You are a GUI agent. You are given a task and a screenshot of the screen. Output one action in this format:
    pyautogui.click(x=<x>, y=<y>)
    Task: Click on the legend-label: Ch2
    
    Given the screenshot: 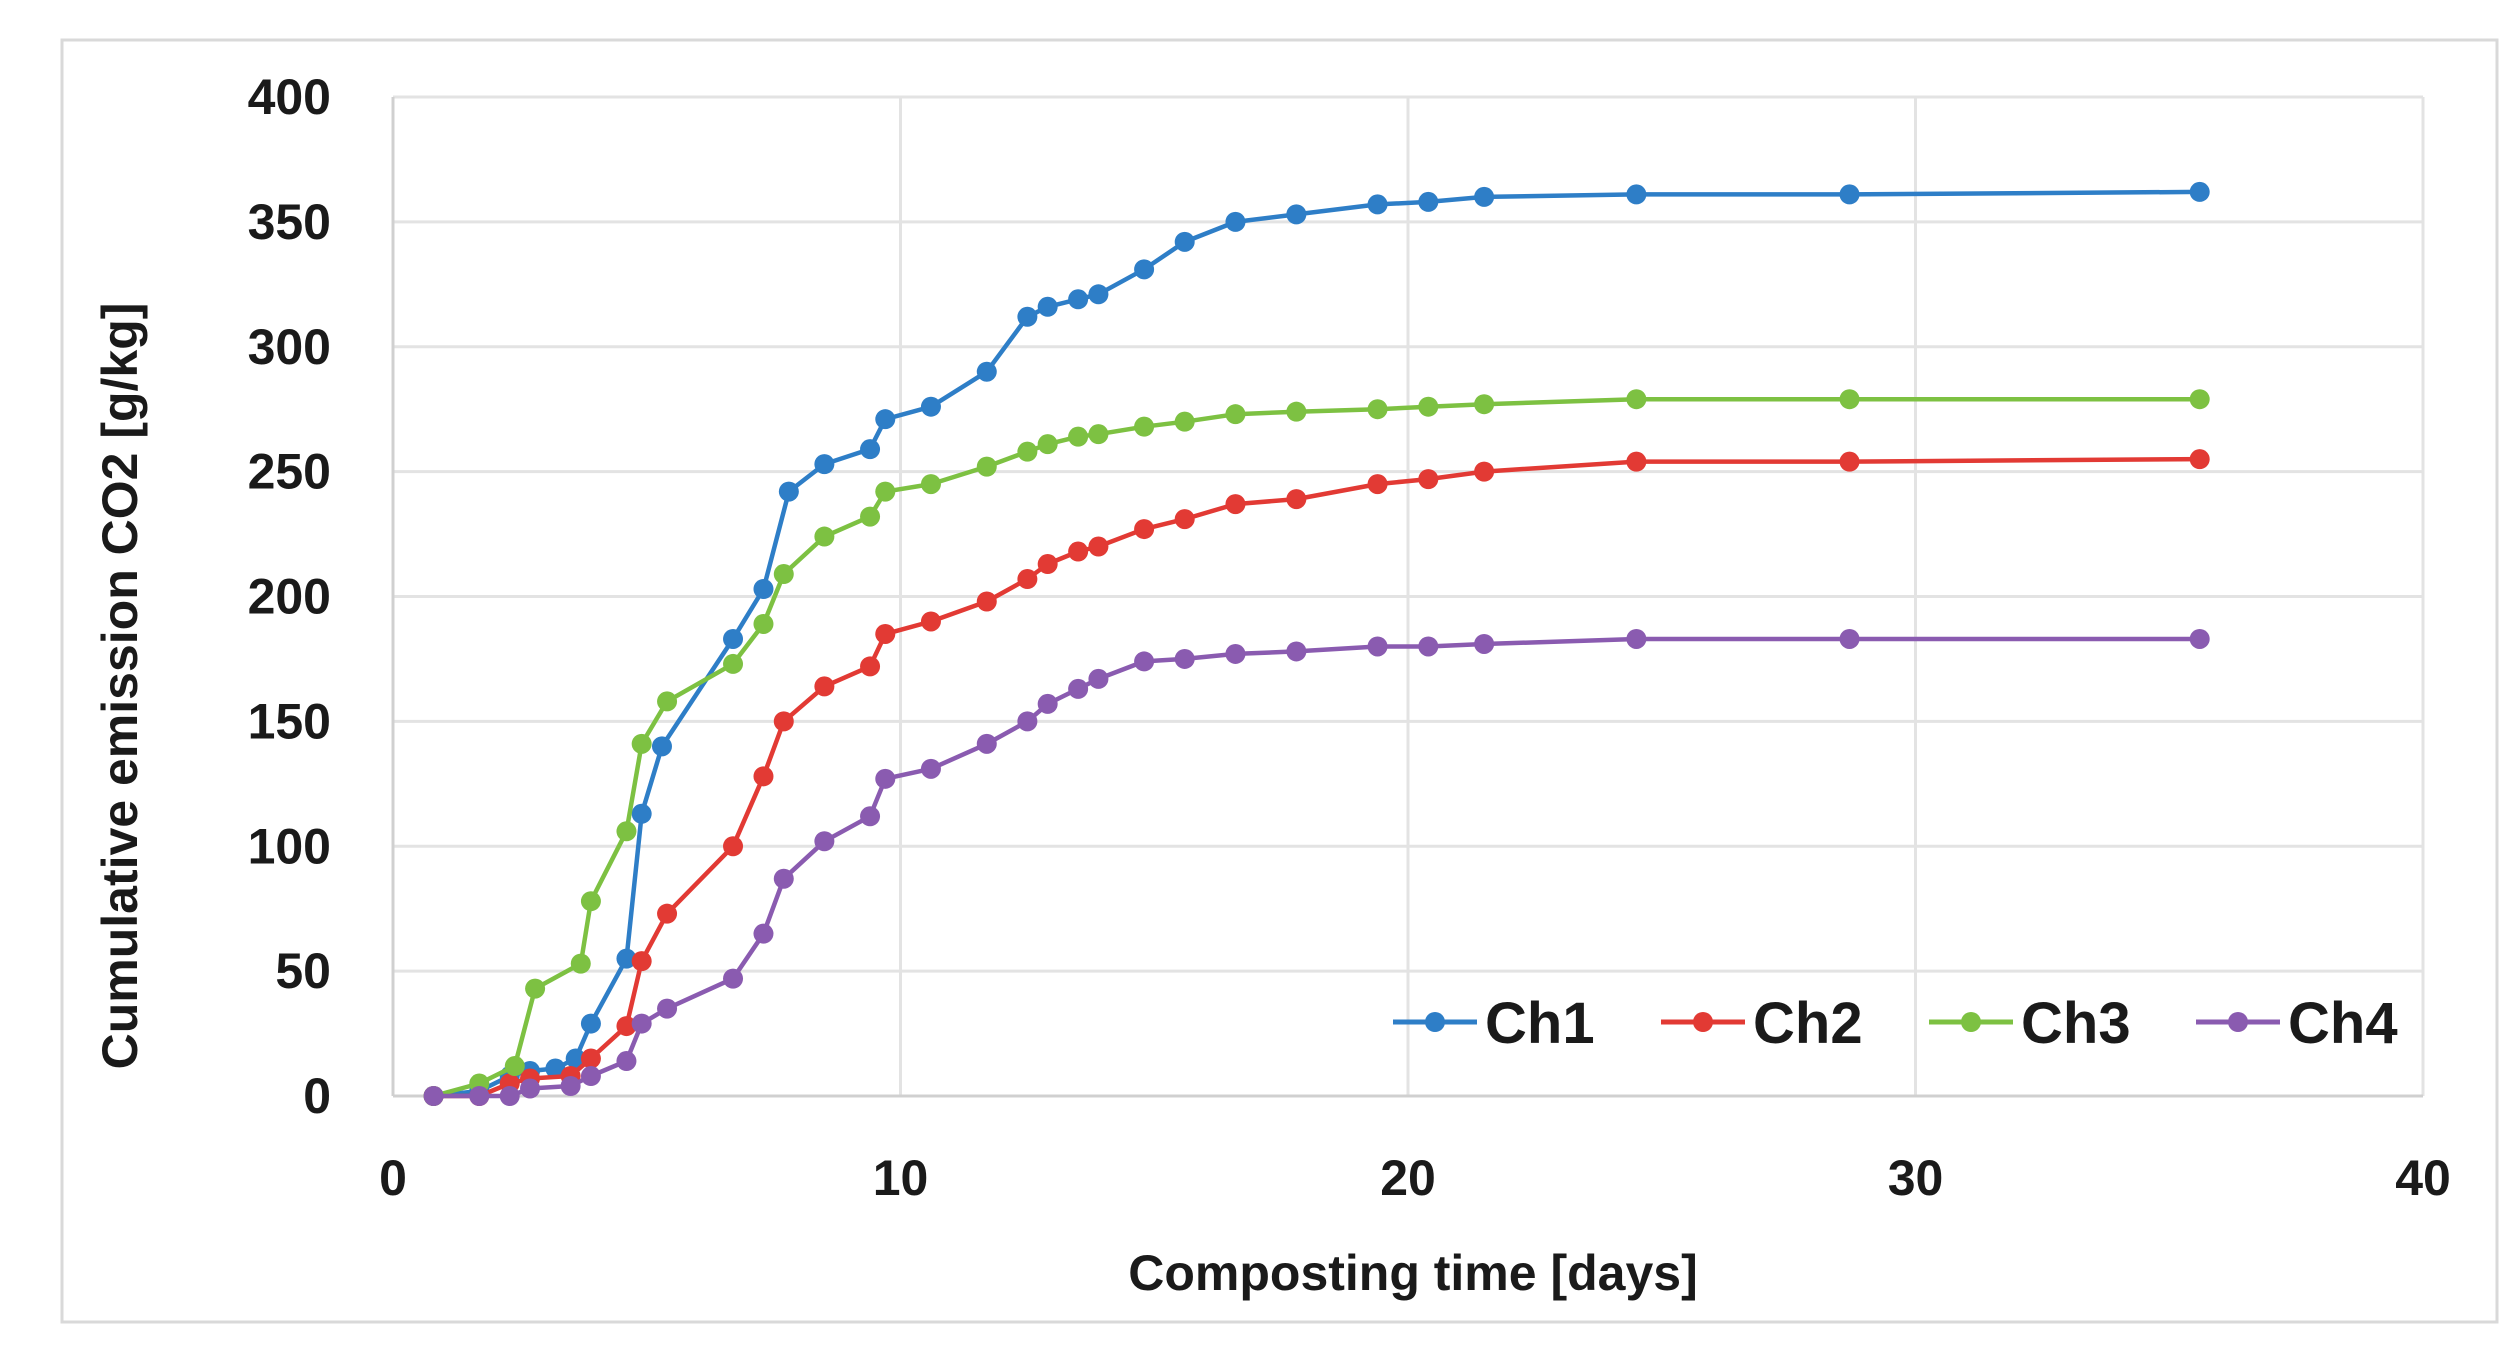 What is the action you would take?
    pyautogui.click(x=1808, y=1023)
    